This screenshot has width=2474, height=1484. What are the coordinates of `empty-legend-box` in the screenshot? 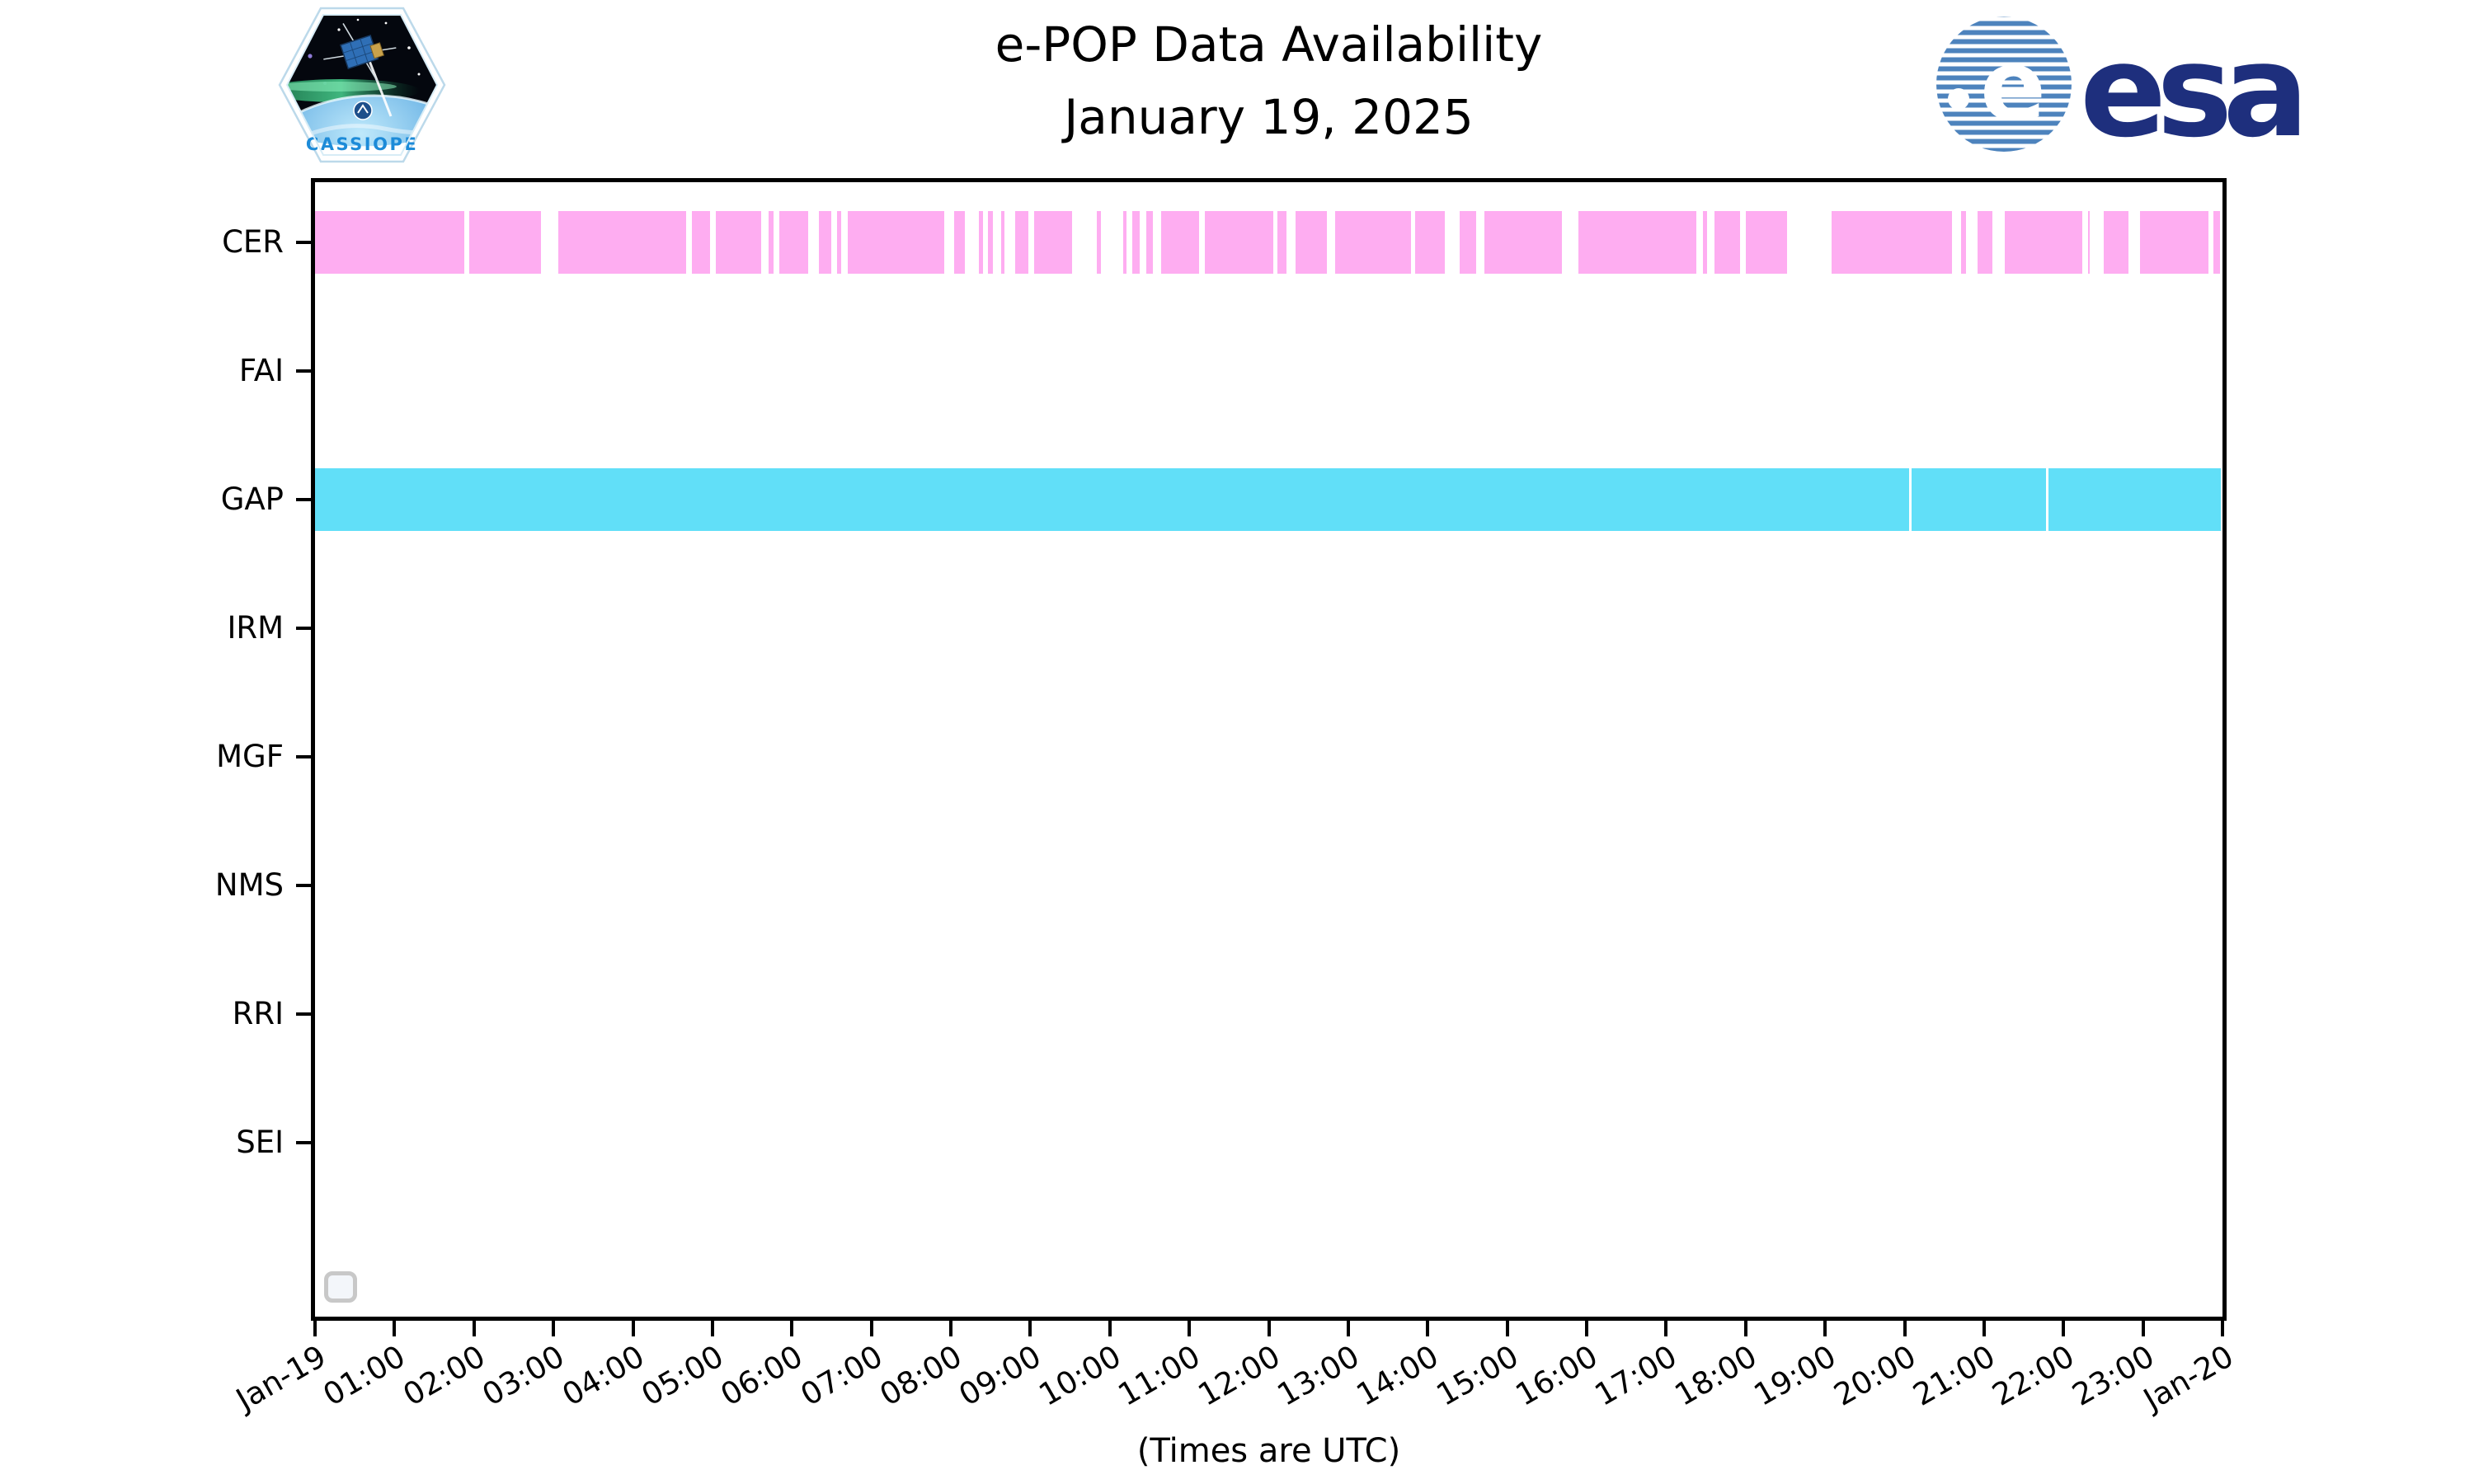 It's located at (340, 1287).